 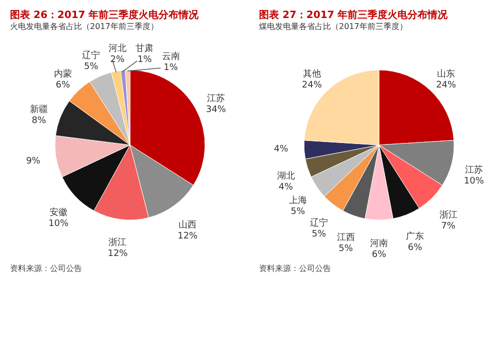 I want to click on data-label: 8%, so click(x=39, y=121).